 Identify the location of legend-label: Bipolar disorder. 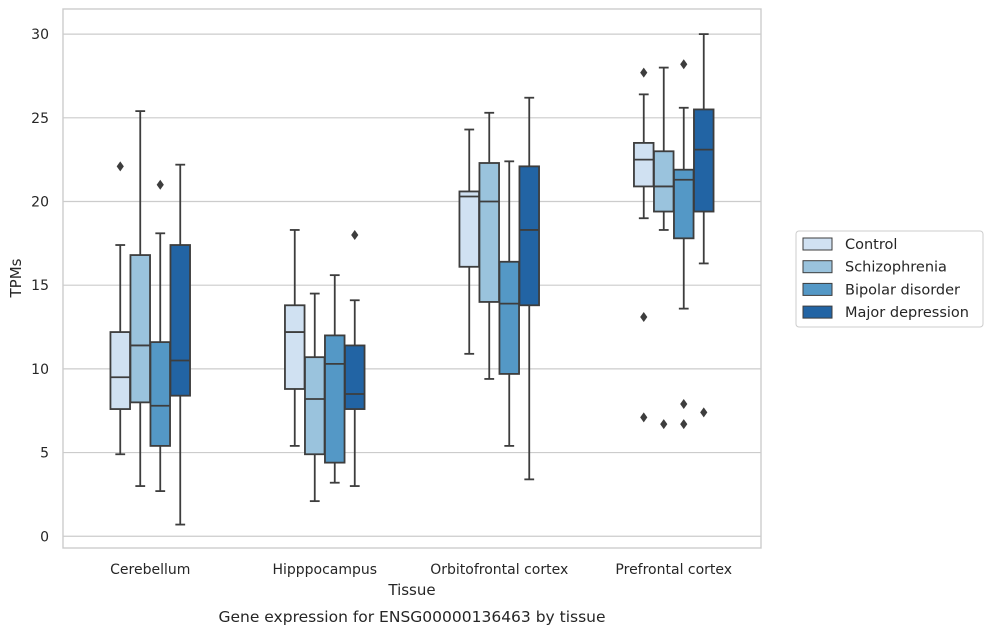
(902, 290).